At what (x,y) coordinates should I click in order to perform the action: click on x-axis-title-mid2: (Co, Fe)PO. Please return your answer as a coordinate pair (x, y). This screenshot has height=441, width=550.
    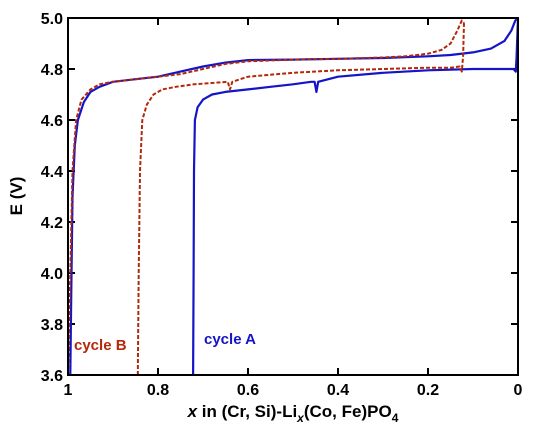
    Looking at the image, I should click on (348, 411).